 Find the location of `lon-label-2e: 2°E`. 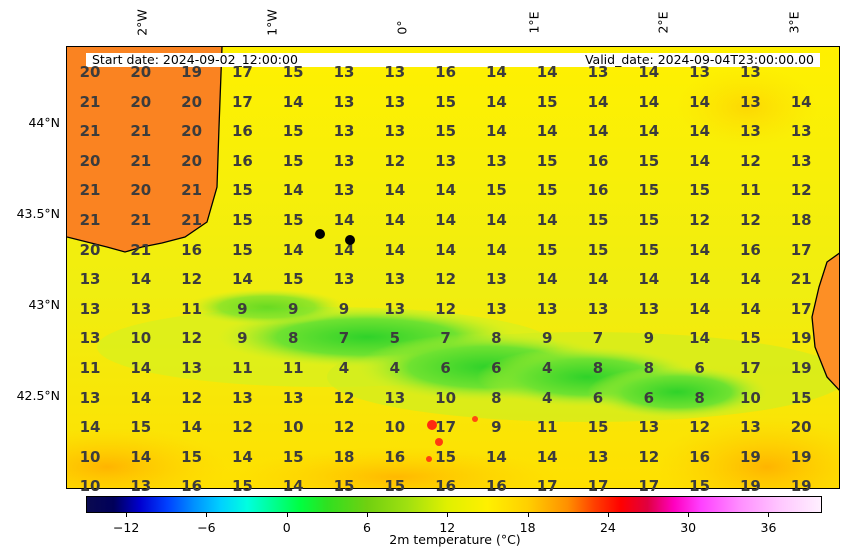

lon-label-2e: 2°E is located at coordinates (663, 22).